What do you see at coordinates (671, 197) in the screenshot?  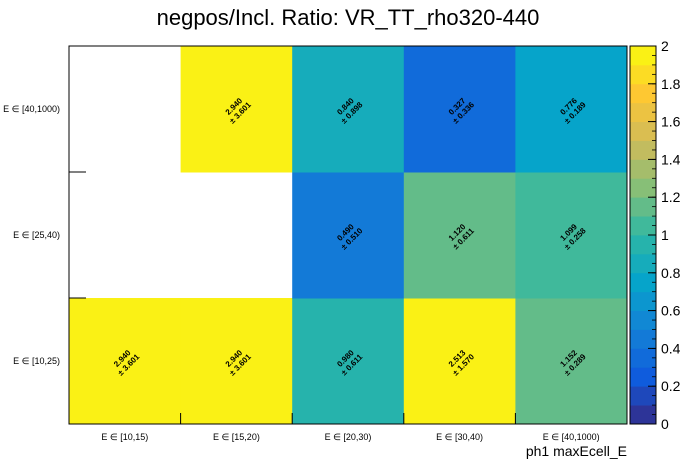 I see `colorbar-tick-label: 1.2` at bounding box center [671, 197].